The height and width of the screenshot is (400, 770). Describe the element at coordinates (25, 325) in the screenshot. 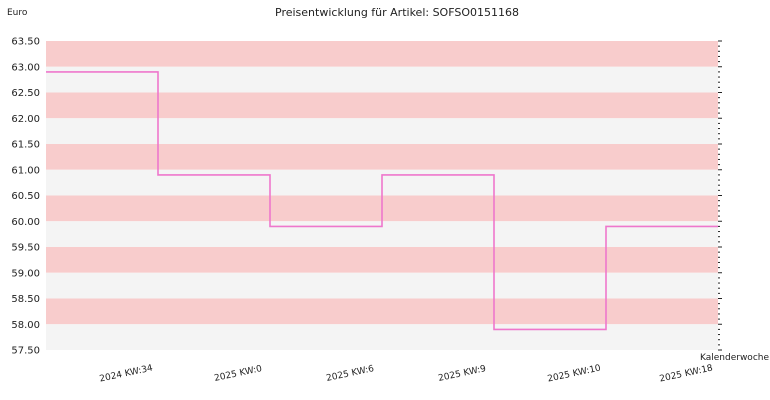

I see `y-tick-label: 58.00` at that location.